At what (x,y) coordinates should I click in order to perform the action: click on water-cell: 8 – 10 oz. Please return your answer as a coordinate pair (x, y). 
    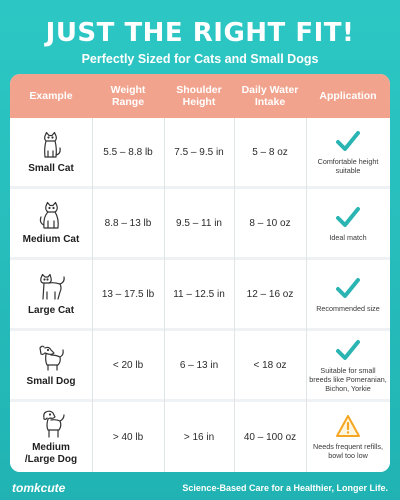
    Looking at the image, I should click on (270, 223).